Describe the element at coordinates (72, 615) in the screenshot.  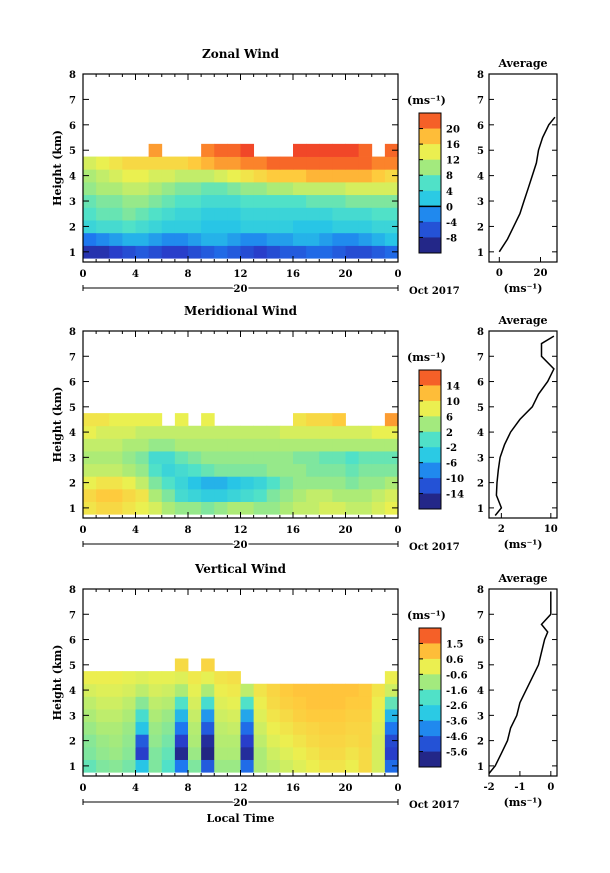
I see `y-tick-label: 7` at that location.